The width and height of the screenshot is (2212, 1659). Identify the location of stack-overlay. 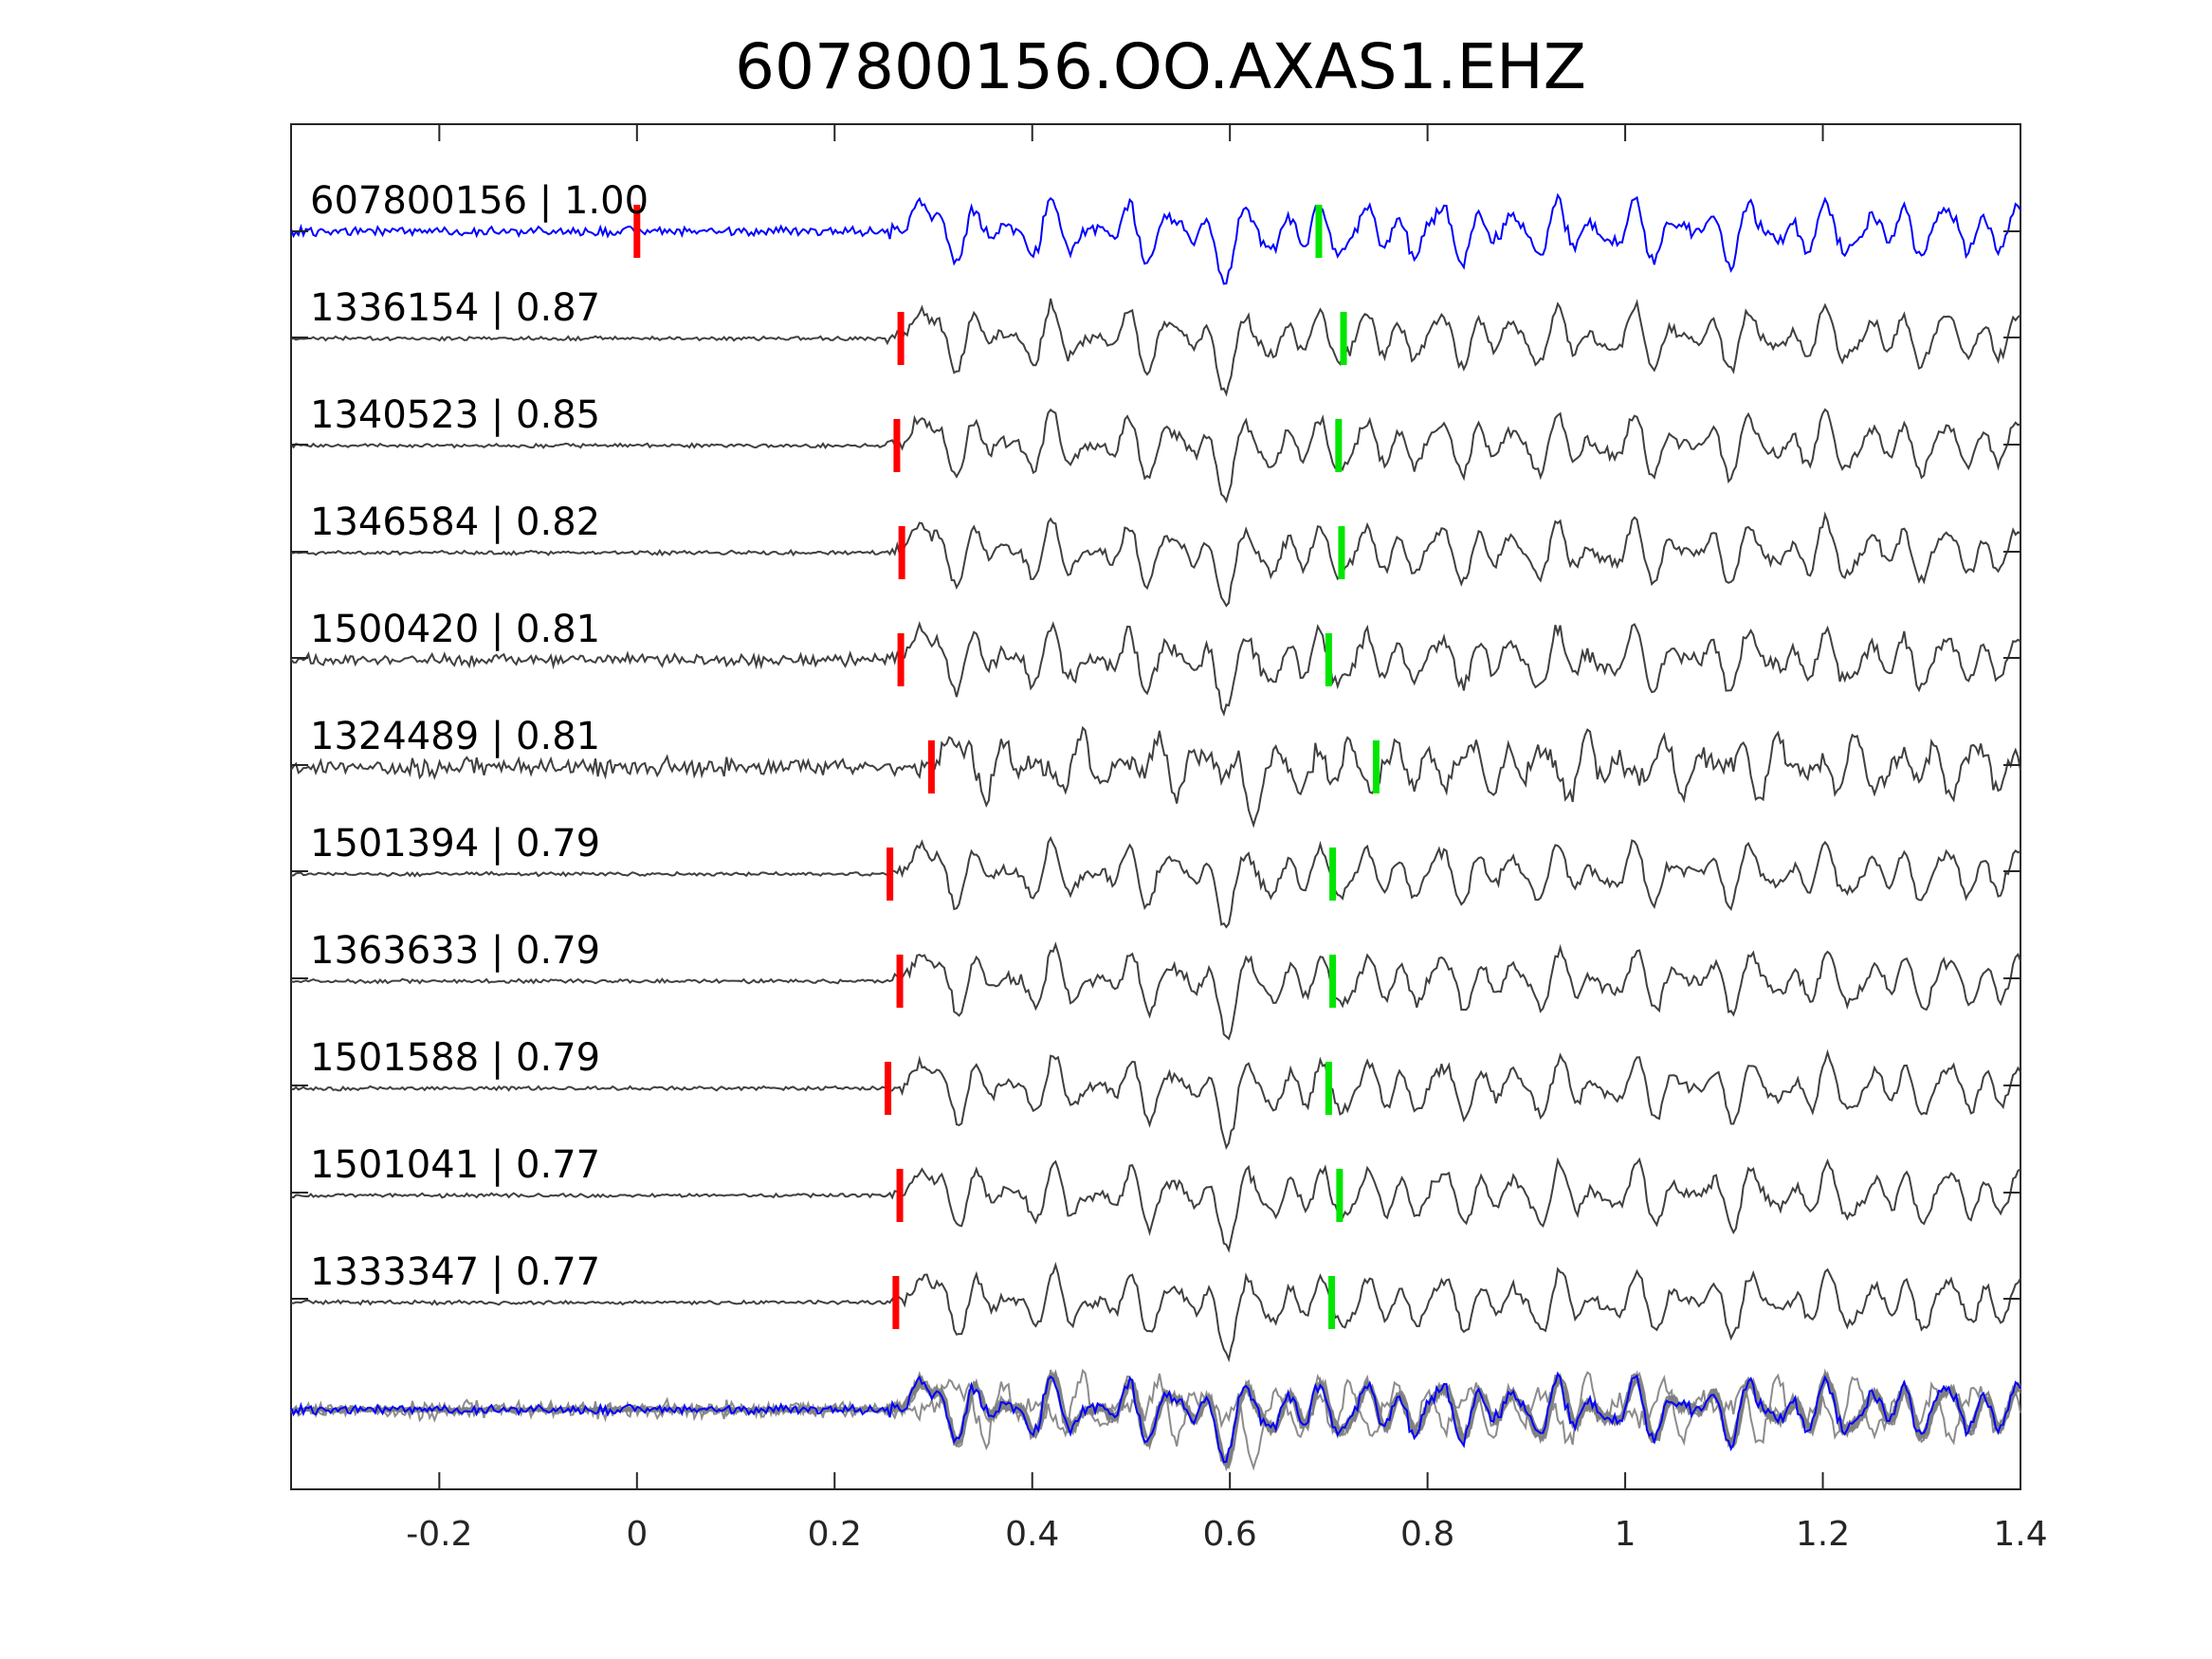
(1155, 1420).